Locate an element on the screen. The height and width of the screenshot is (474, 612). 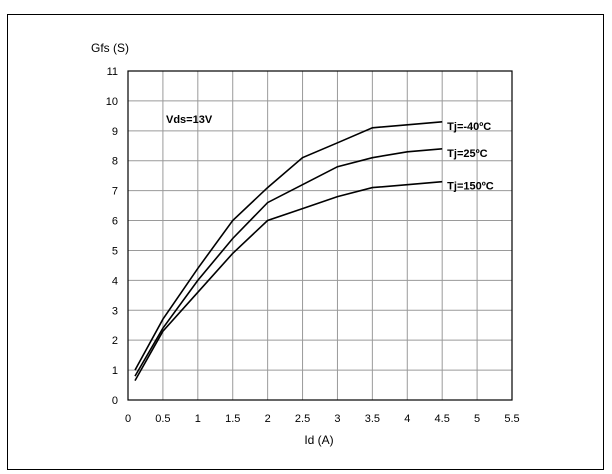
series-label: Tj=-40ºC is located at coordinates (469, 127).